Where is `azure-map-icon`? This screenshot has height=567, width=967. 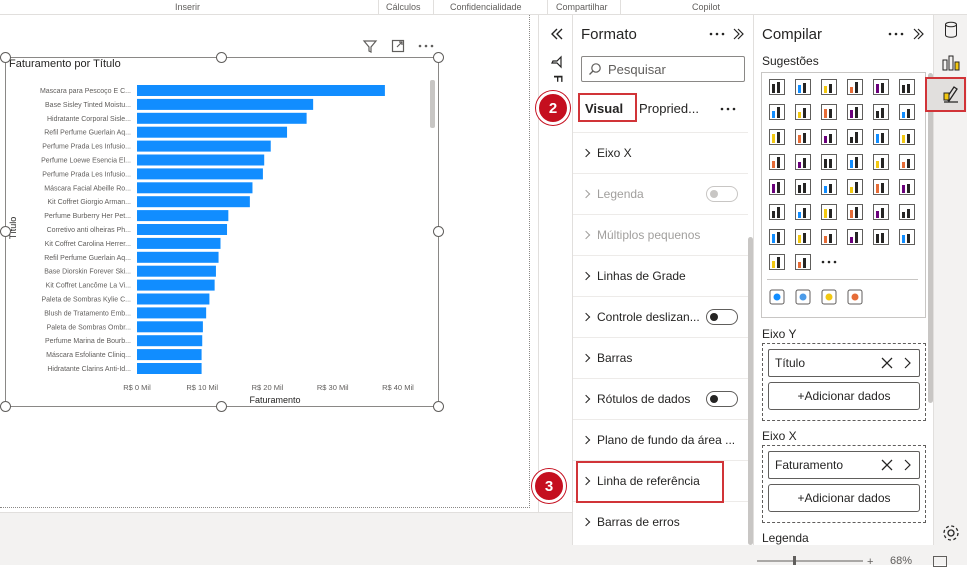 azure-map-icon is located at coordinates (855, 162).